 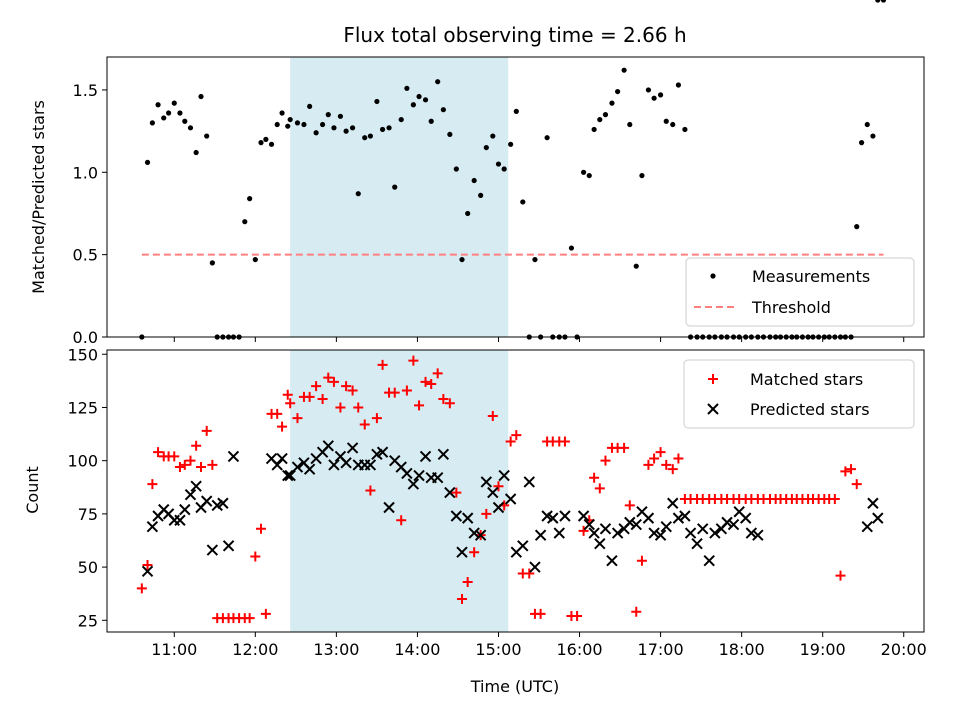 What do you see at coordinates (38, 197) in the screenshot?
I see `top-y-axis-label: Matched/Predicted stars` at bounding box center [38, 197].